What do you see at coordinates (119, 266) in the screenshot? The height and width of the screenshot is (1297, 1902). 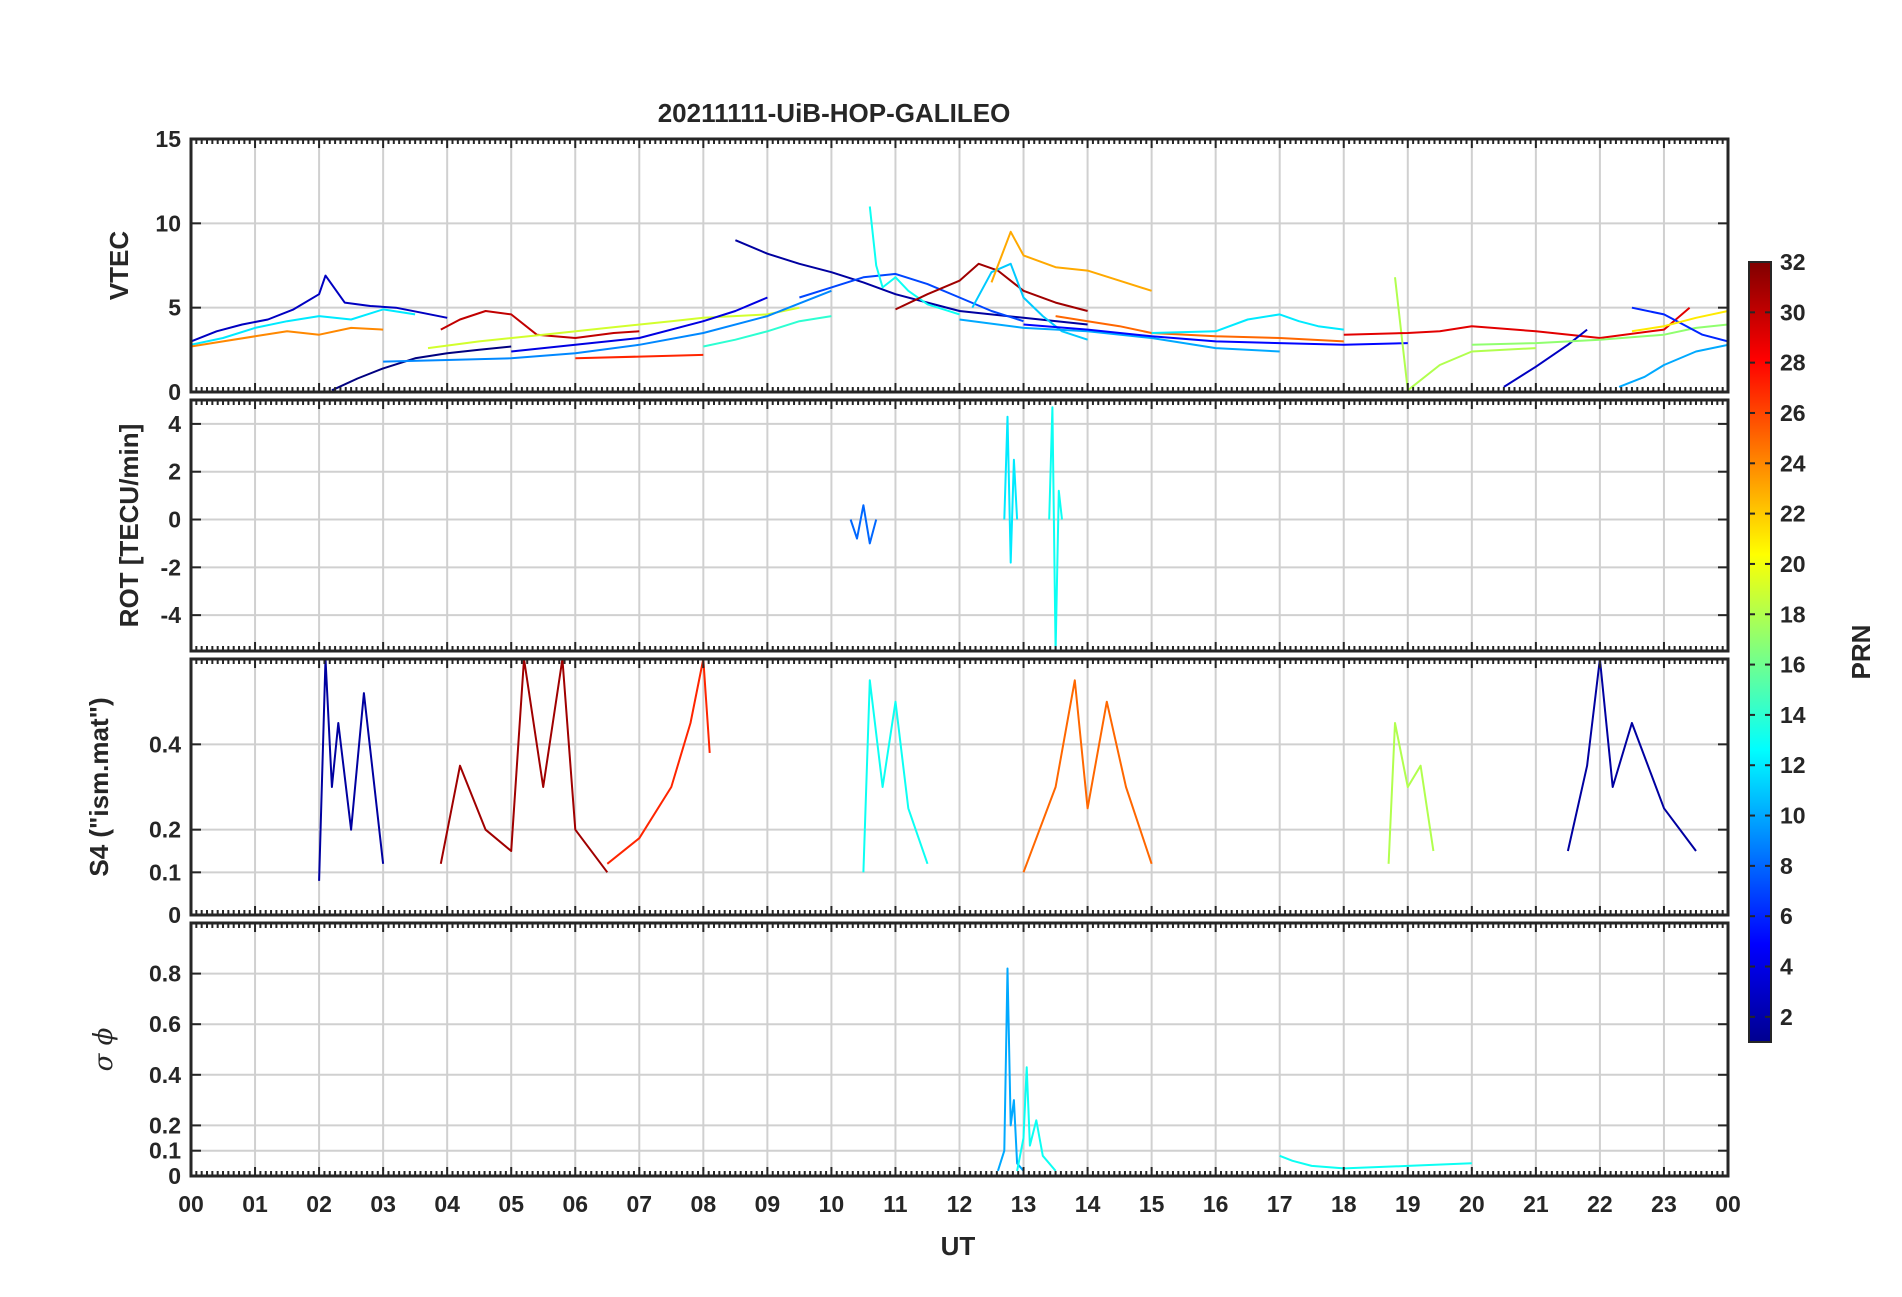 I see `y-axis-label: VTEC` at bounding box center [119, 266].